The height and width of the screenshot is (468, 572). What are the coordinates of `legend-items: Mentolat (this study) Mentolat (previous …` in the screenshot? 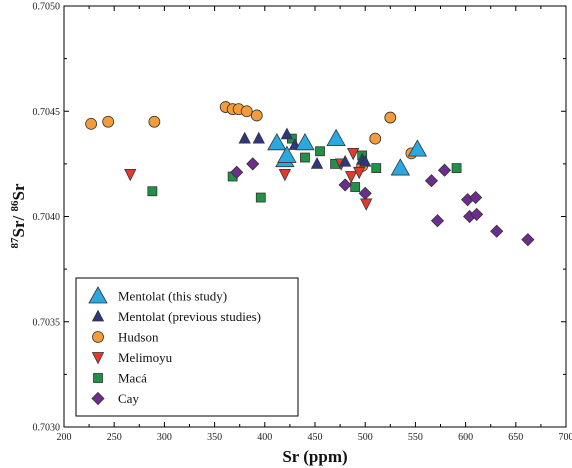 It's located at (174, 346).